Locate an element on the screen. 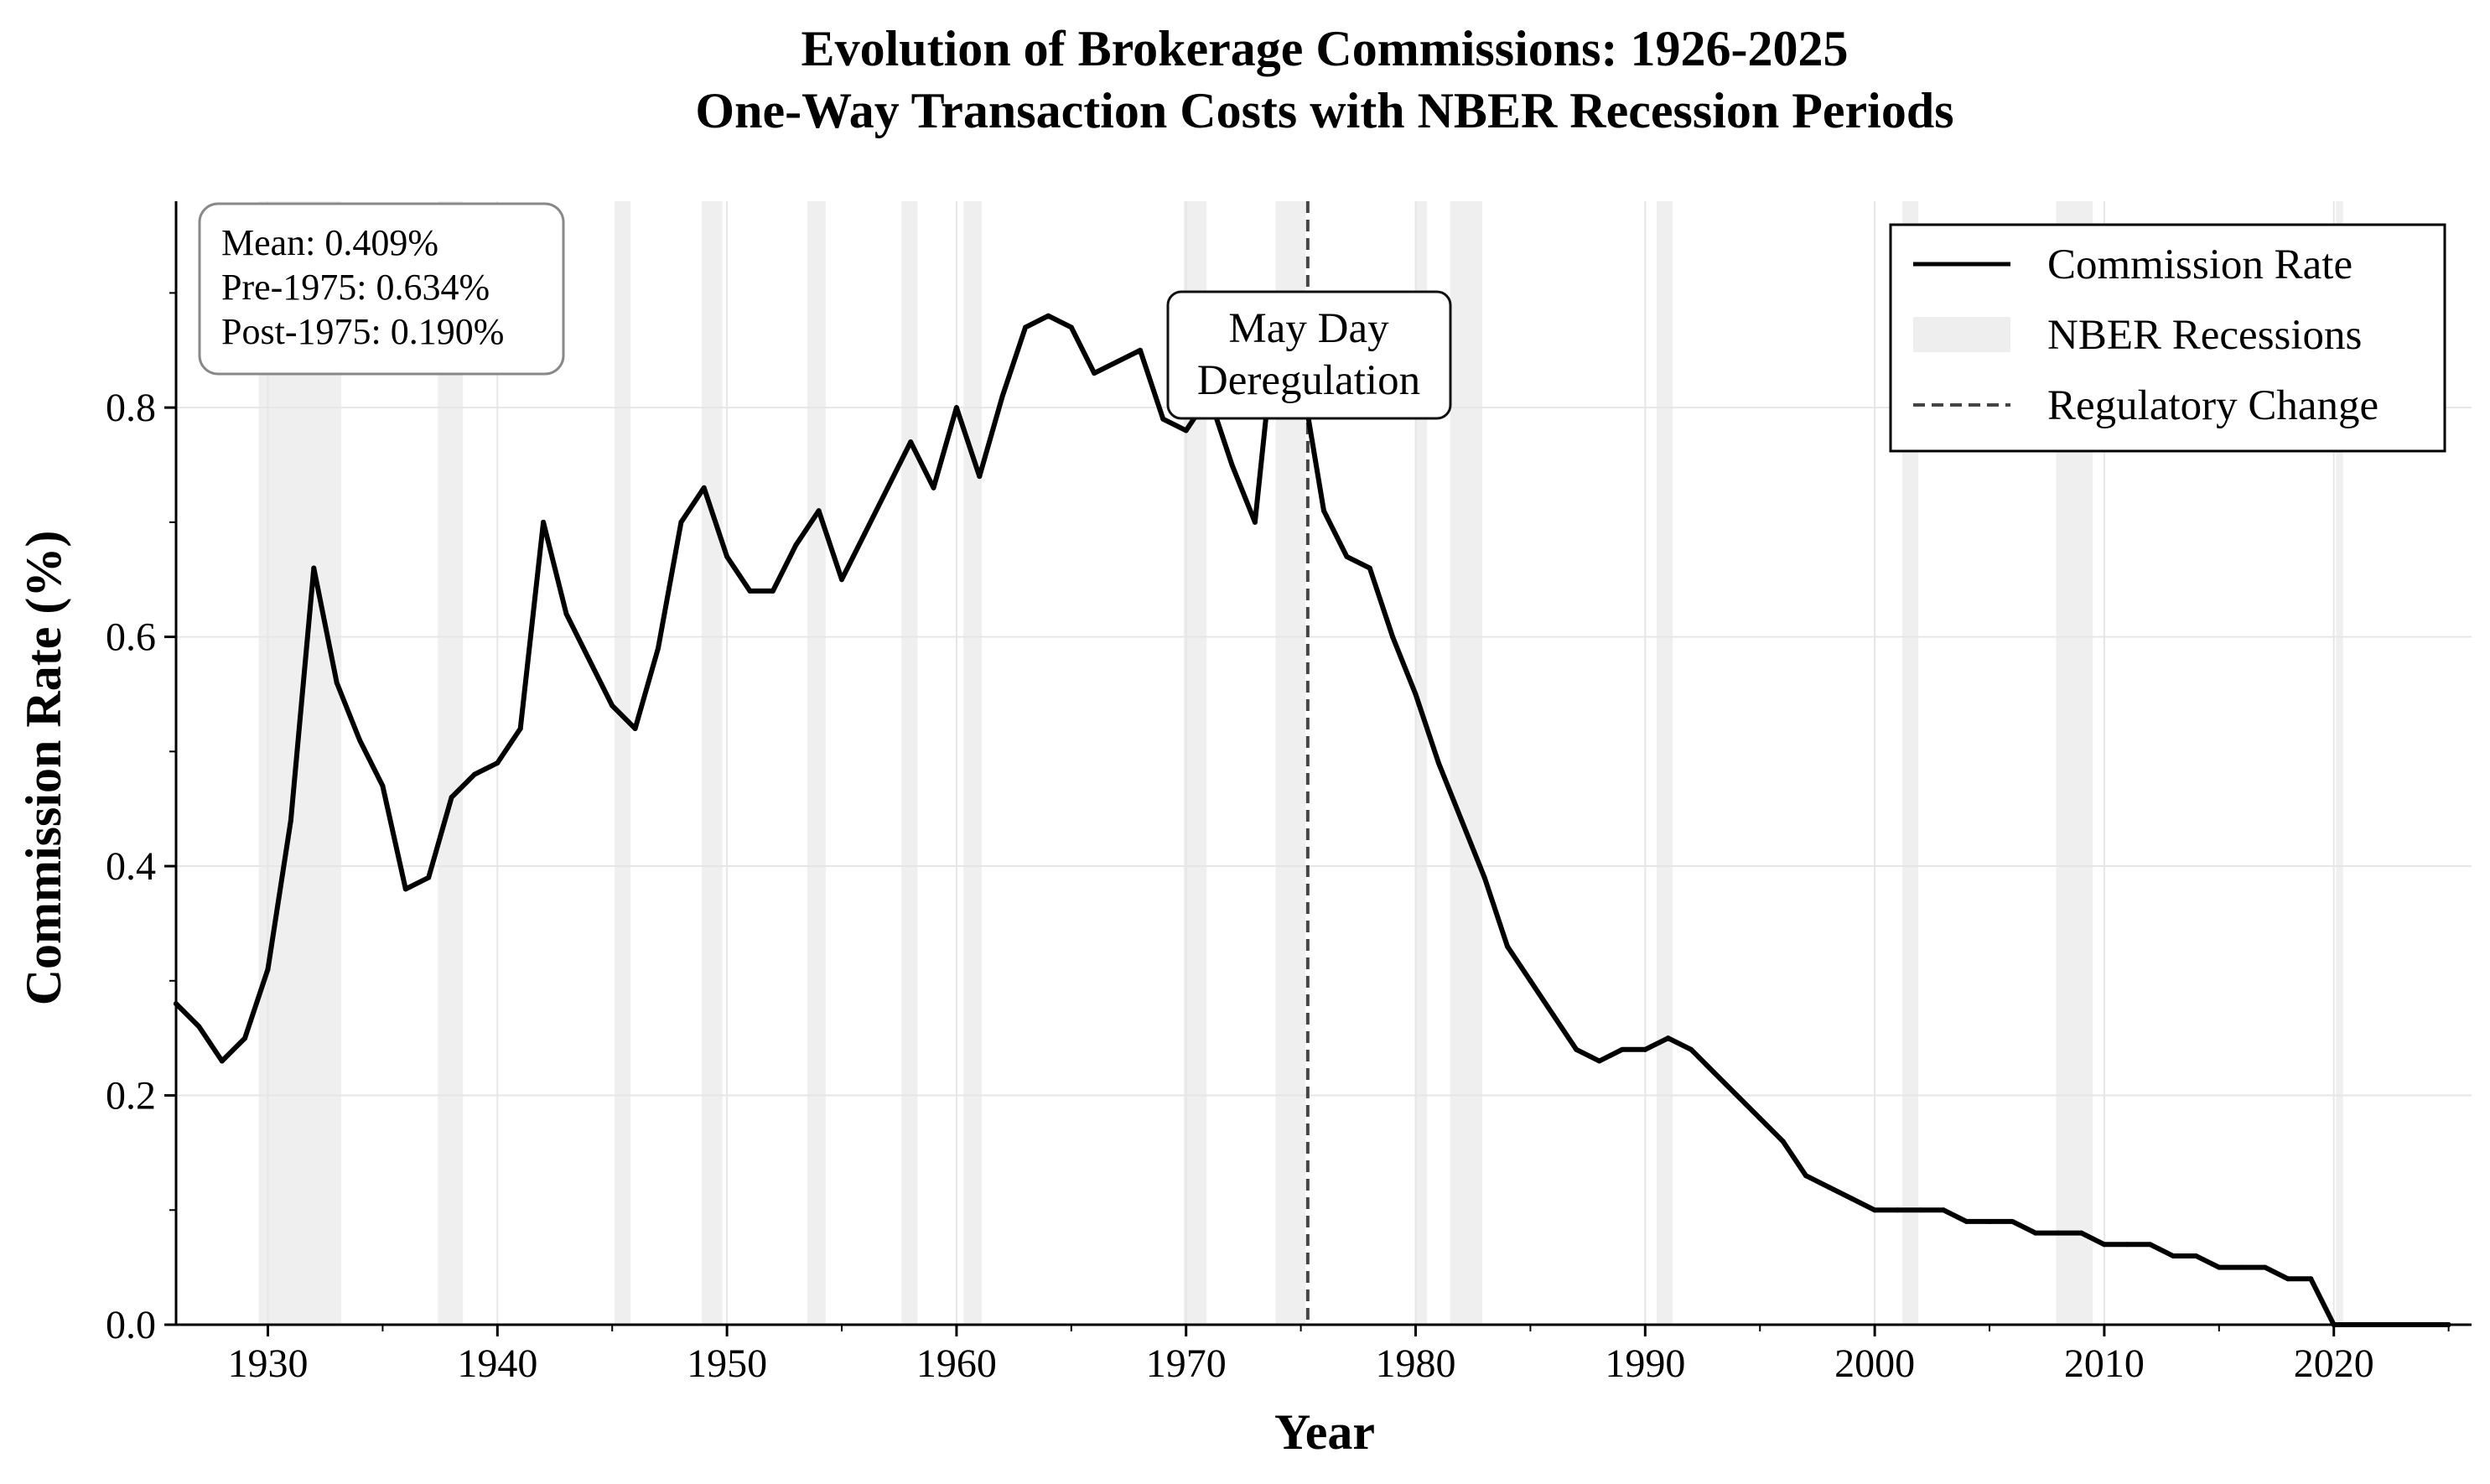  data-point-1961 is located at coordinates (980, 477).